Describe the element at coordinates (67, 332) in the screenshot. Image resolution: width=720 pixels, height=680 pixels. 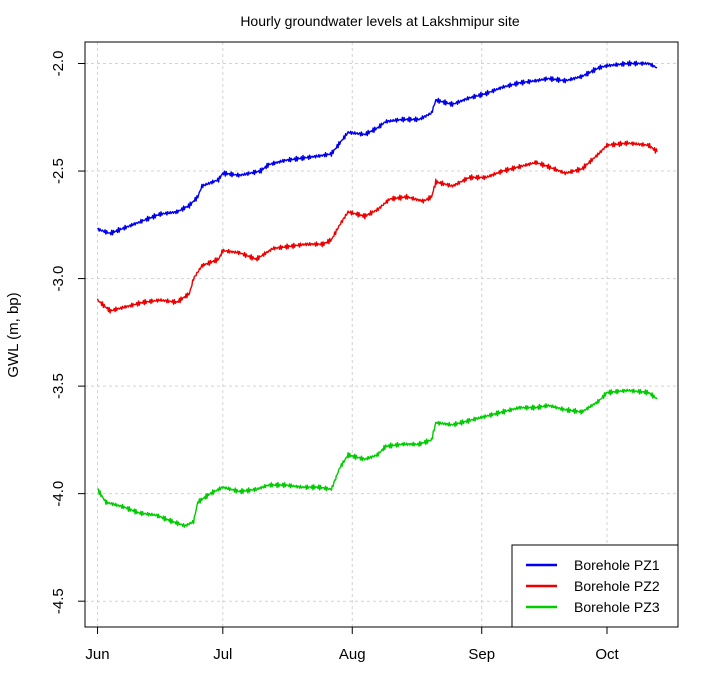
I see `y-axis: -2.0 -2.5 -3.0 -3.5 -4.0 -4.5` at that location.